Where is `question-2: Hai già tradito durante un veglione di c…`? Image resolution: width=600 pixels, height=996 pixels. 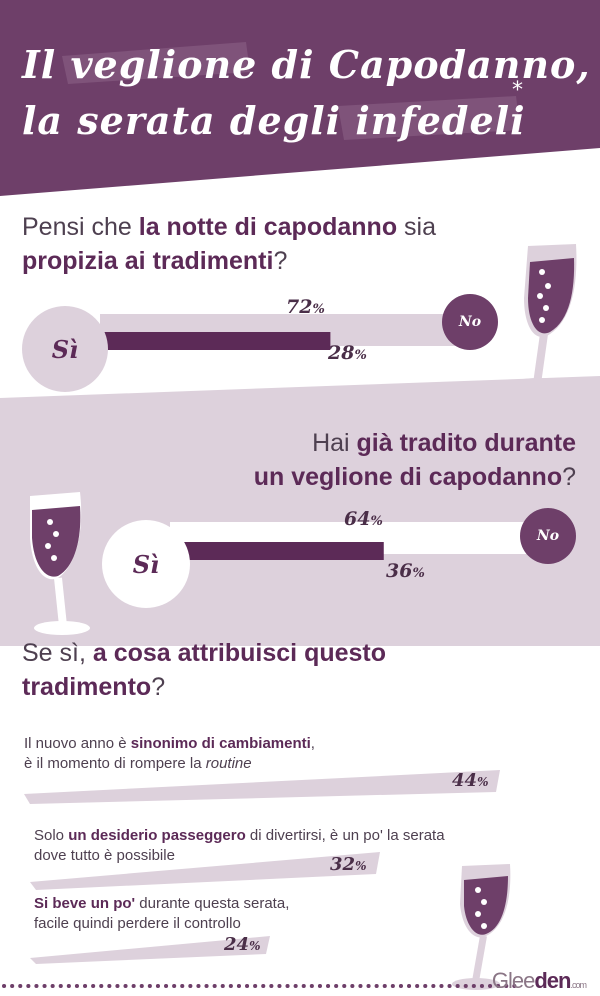
question-2: Hai già tradito durante un veglione di c… is located at coordinates (414, 460).